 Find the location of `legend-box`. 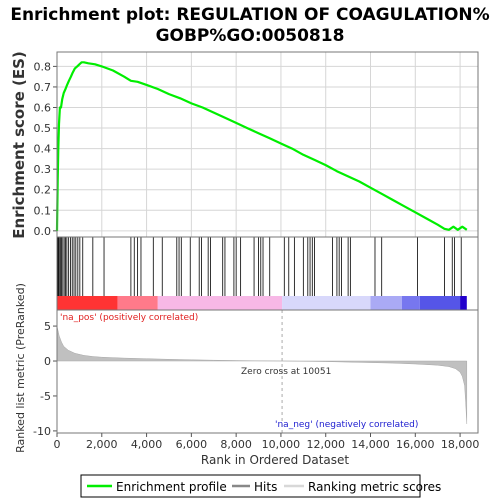

legend-box is located at coordinates (250, 486).